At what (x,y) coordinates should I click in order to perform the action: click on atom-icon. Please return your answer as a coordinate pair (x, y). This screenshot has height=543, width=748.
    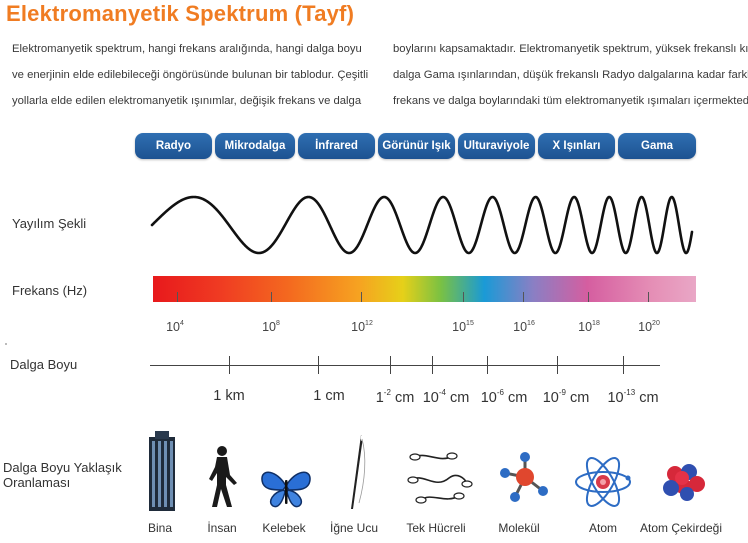
    Looking at the image, I should click on (603, 482).